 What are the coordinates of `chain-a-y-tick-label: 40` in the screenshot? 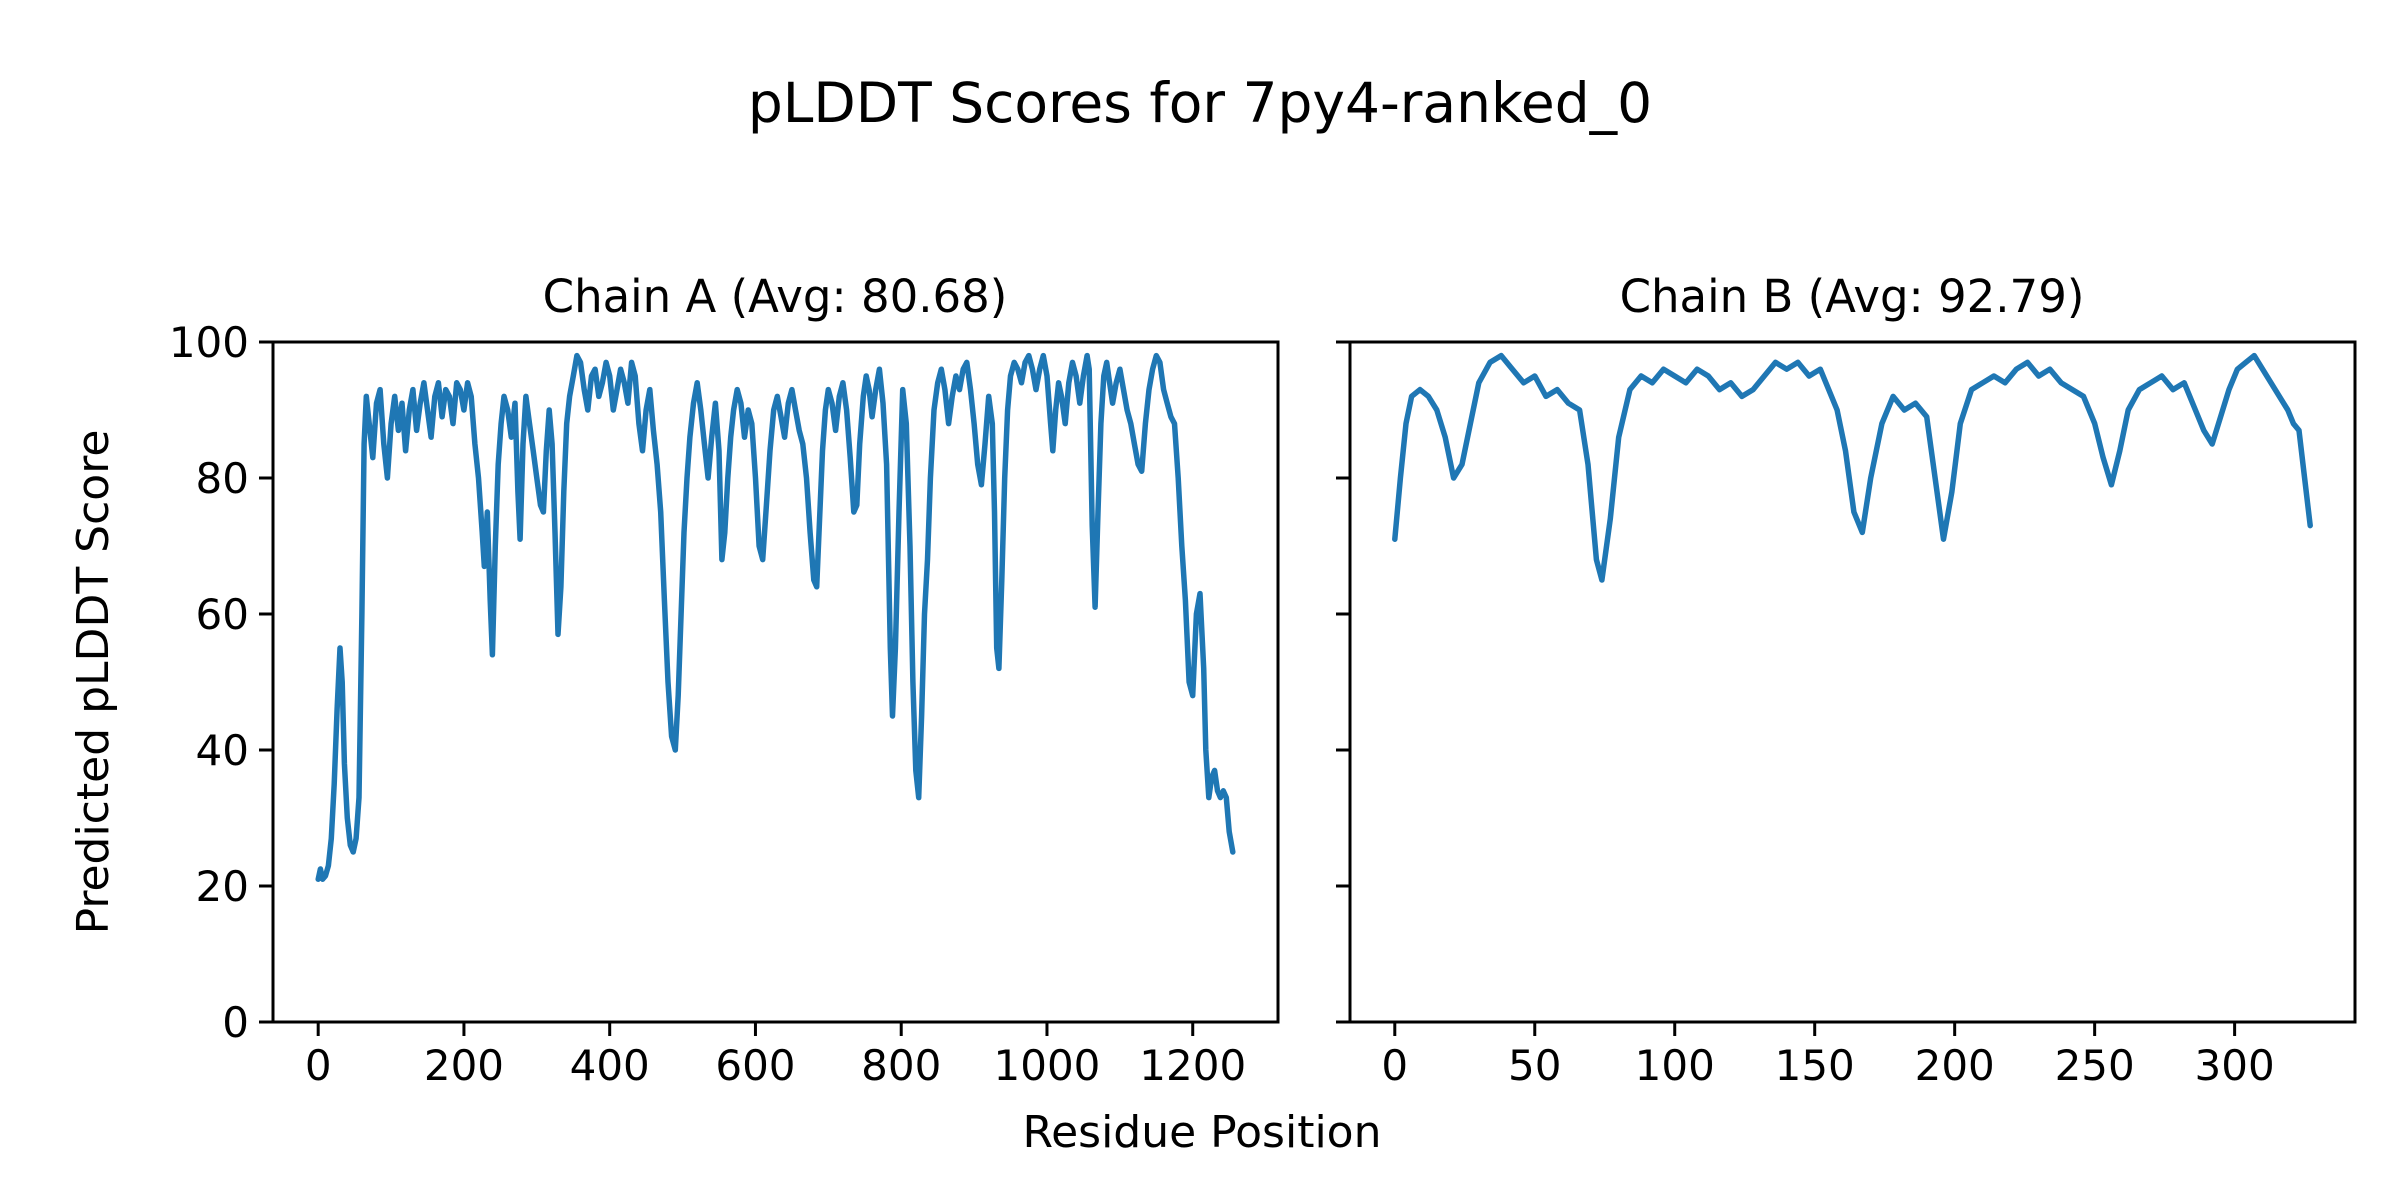 It's located at (222, 750).